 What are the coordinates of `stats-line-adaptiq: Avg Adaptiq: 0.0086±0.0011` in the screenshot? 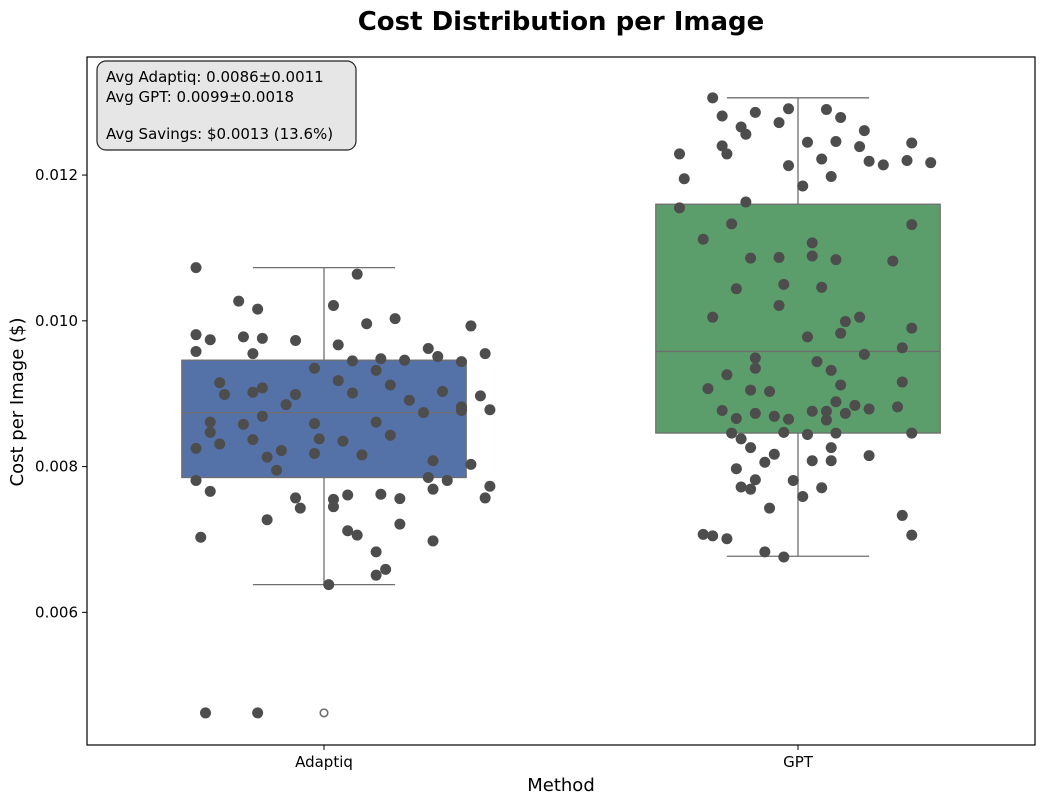 It's located at (215, 77).